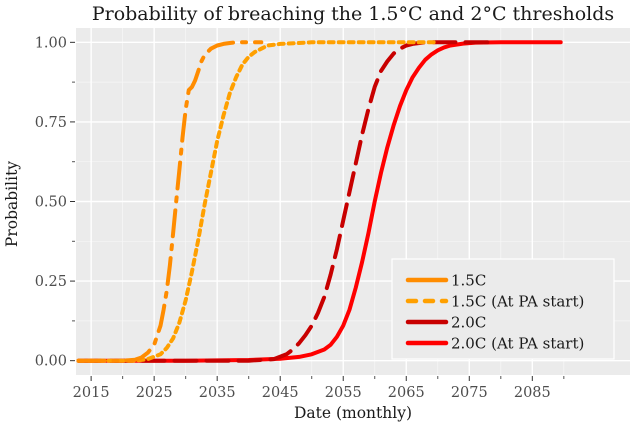 This screenshot has height=428, width=643. What do you see at coordinates (353, 413) in the screenshot?
I see `x-axis-label: Date (monthly)` at bounding box center [353, 413].